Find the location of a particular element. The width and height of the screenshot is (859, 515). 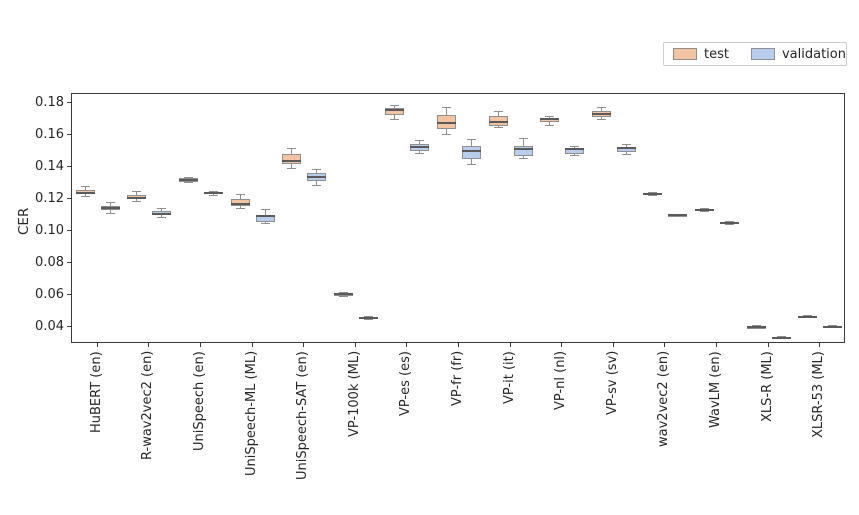

legend-label-test: test is located at coordinates (716, 54).